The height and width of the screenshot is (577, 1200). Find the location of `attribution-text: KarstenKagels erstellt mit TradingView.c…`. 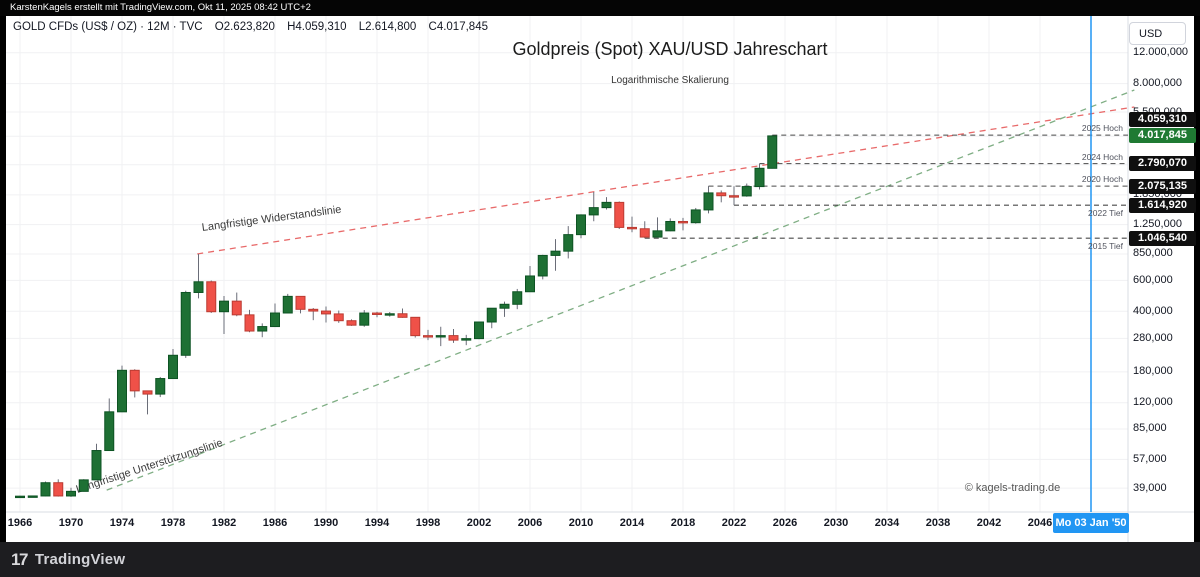

attribution-text: KarstenKagels erstellt mit TradingView.c… is located at coordinates (160, 7).